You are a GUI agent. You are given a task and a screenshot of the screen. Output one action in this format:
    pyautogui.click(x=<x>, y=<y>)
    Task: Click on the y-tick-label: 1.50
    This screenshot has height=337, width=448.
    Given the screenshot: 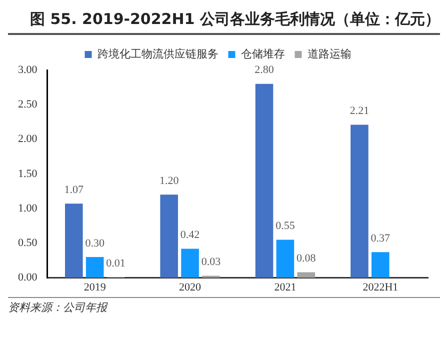 What is the action you would take?
    pyautogui.click(x=28, y=174)
    